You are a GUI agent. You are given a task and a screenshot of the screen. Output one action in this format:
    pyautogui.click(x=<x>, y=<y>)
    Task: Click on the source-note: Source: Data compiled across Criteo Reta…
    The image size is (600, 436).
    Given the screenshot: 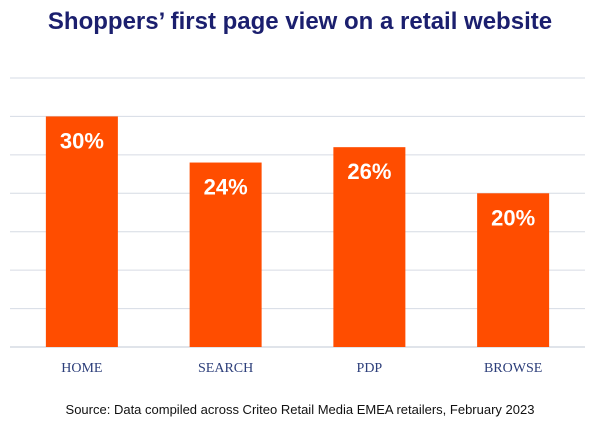 What is the action you would take?
    pyautogui.click(x=300, y=409)
    